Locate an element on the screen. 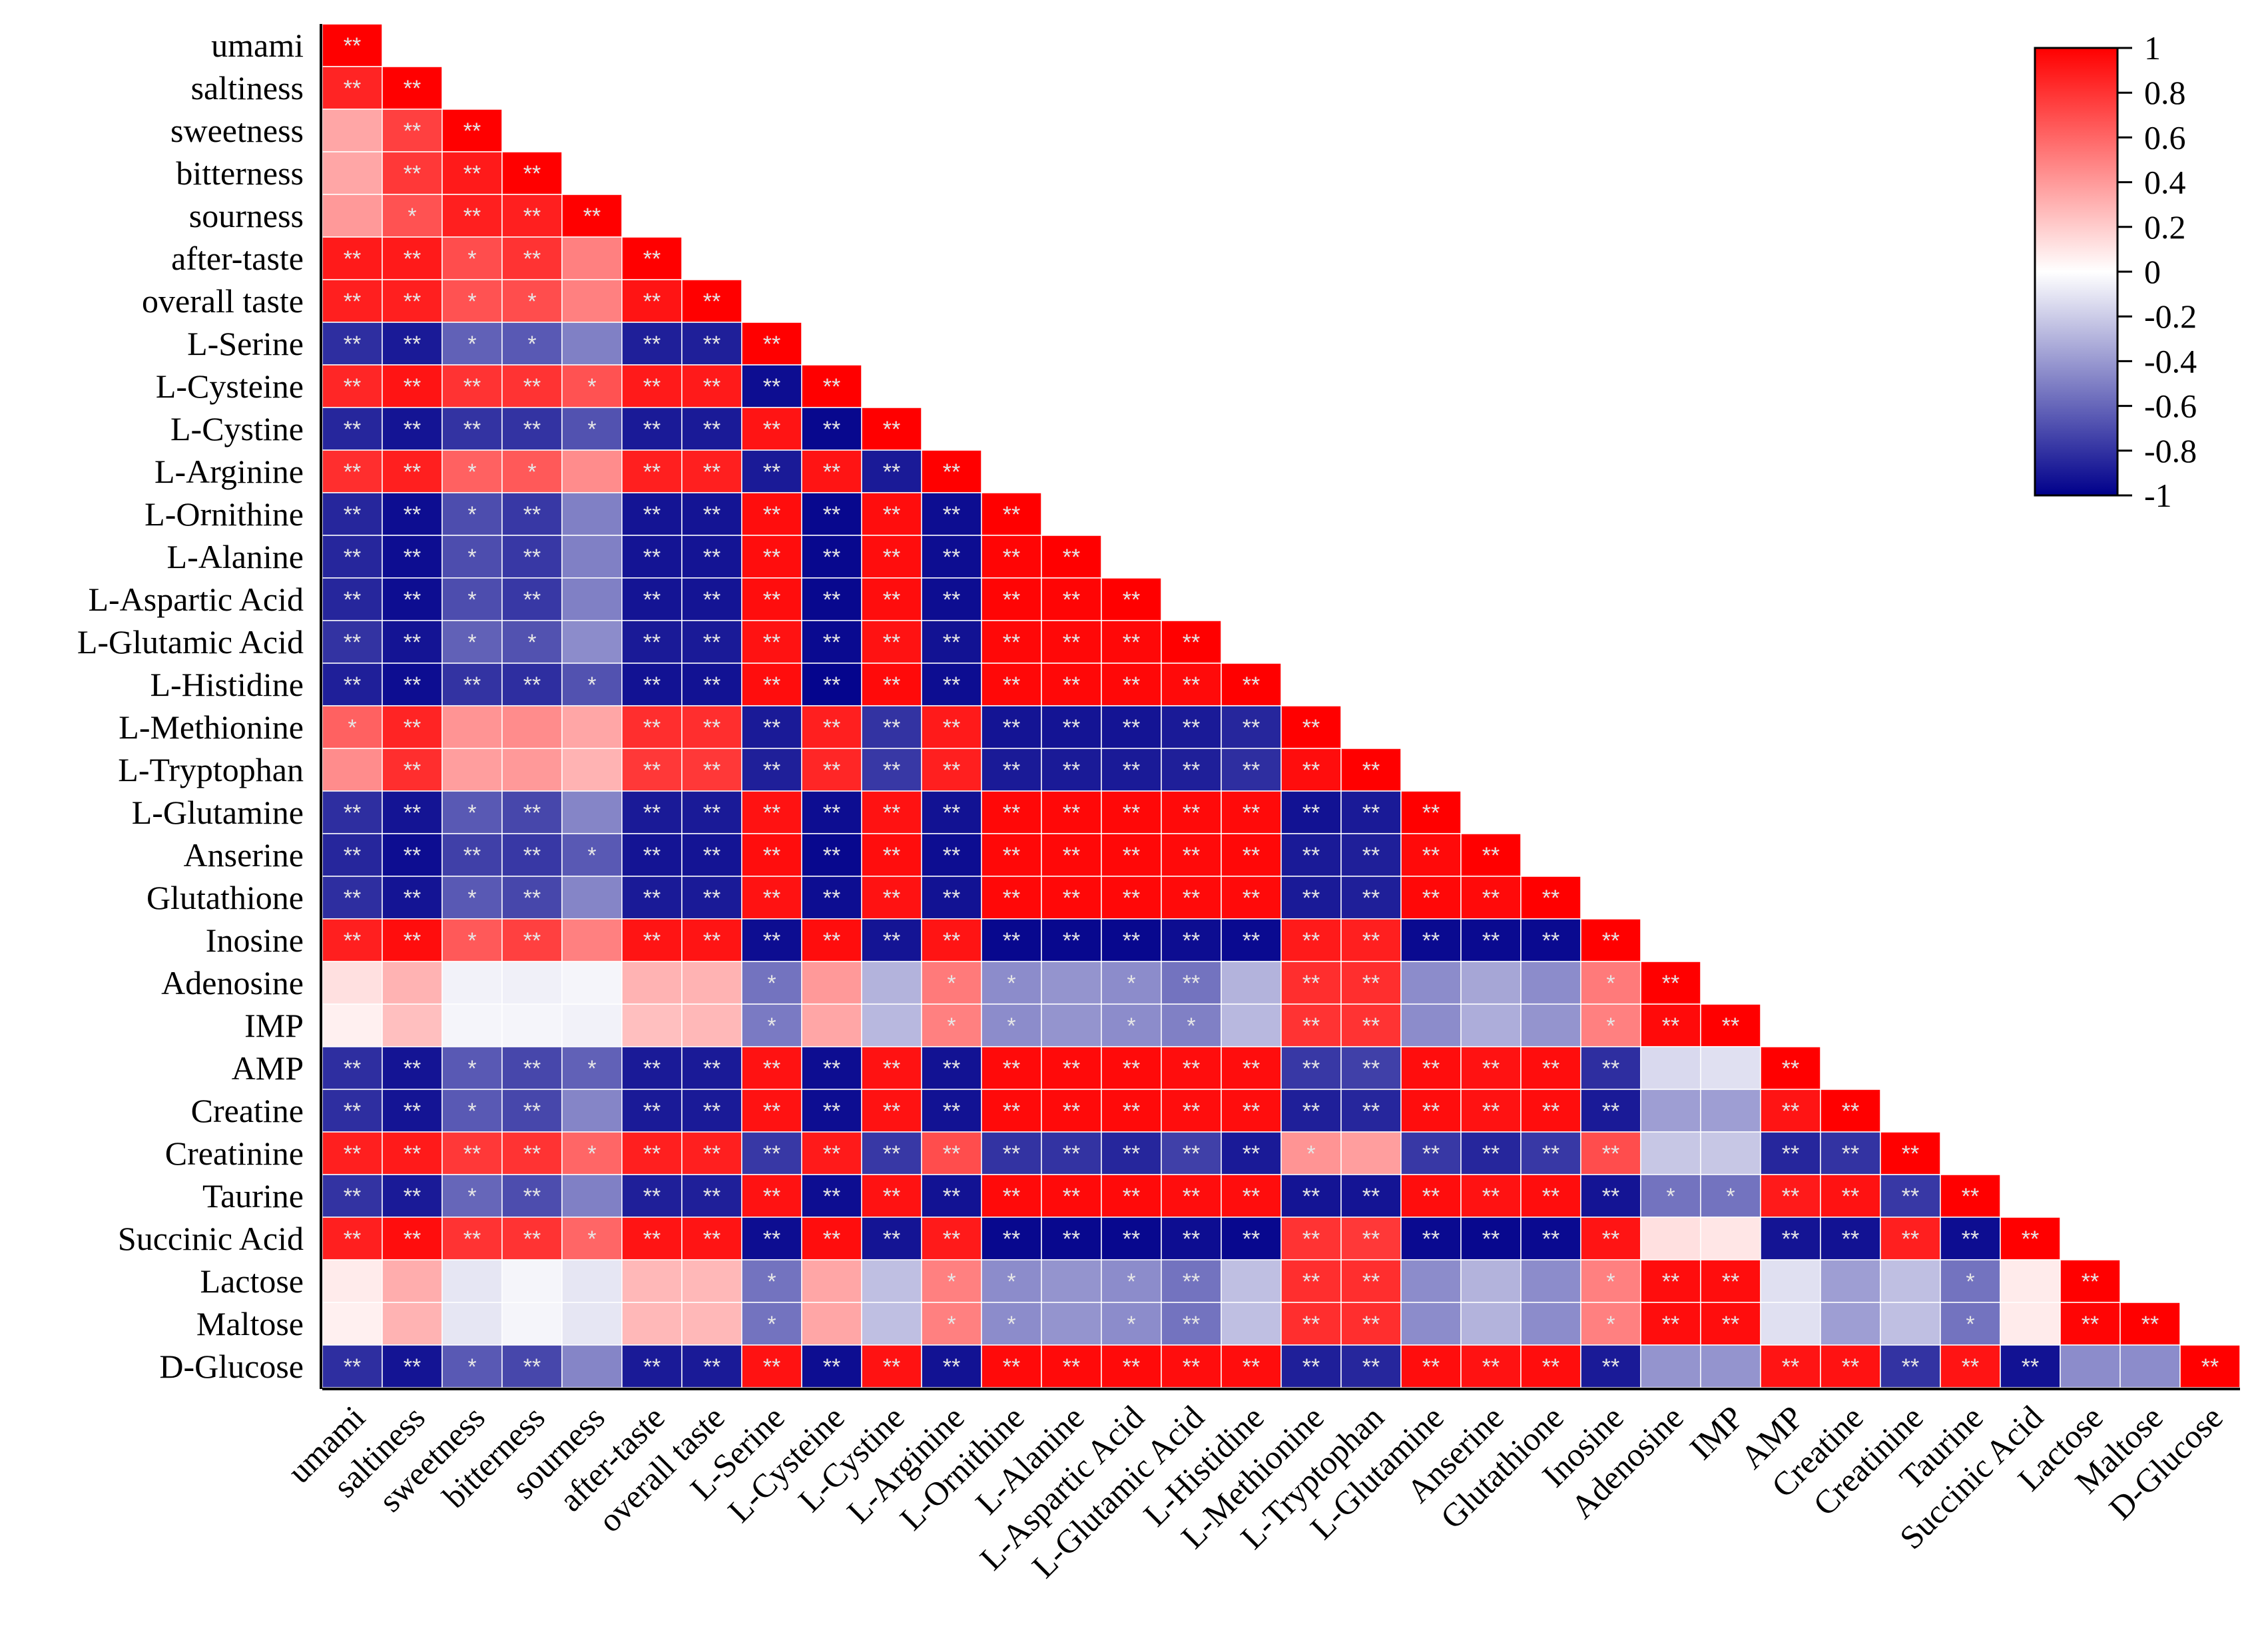  colorbar-gradient is located at coordinates (2076, 272).